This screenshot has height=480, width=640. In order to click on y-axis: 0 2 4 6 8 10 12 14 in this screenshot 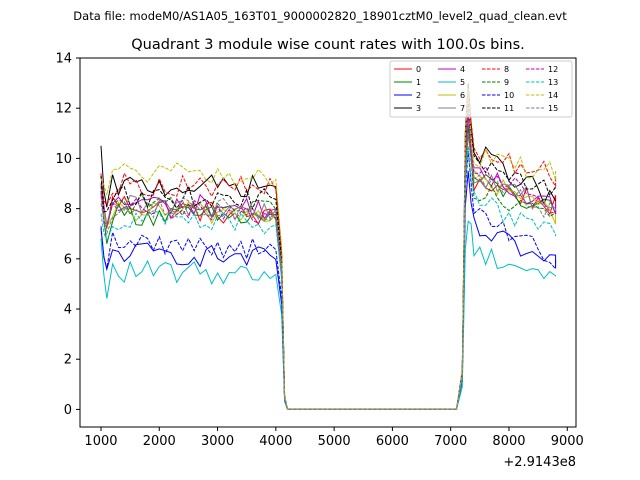, I will do `click(67, 235)`.